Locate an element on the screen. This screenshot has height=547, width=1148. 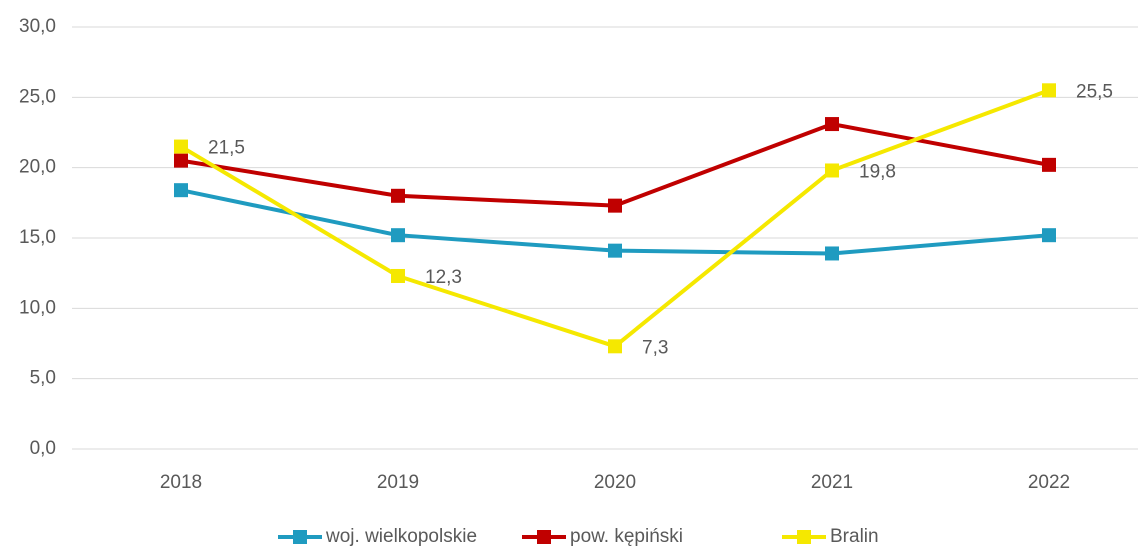
y-tick-label: 20,0 is located at coordinates (37, 167).